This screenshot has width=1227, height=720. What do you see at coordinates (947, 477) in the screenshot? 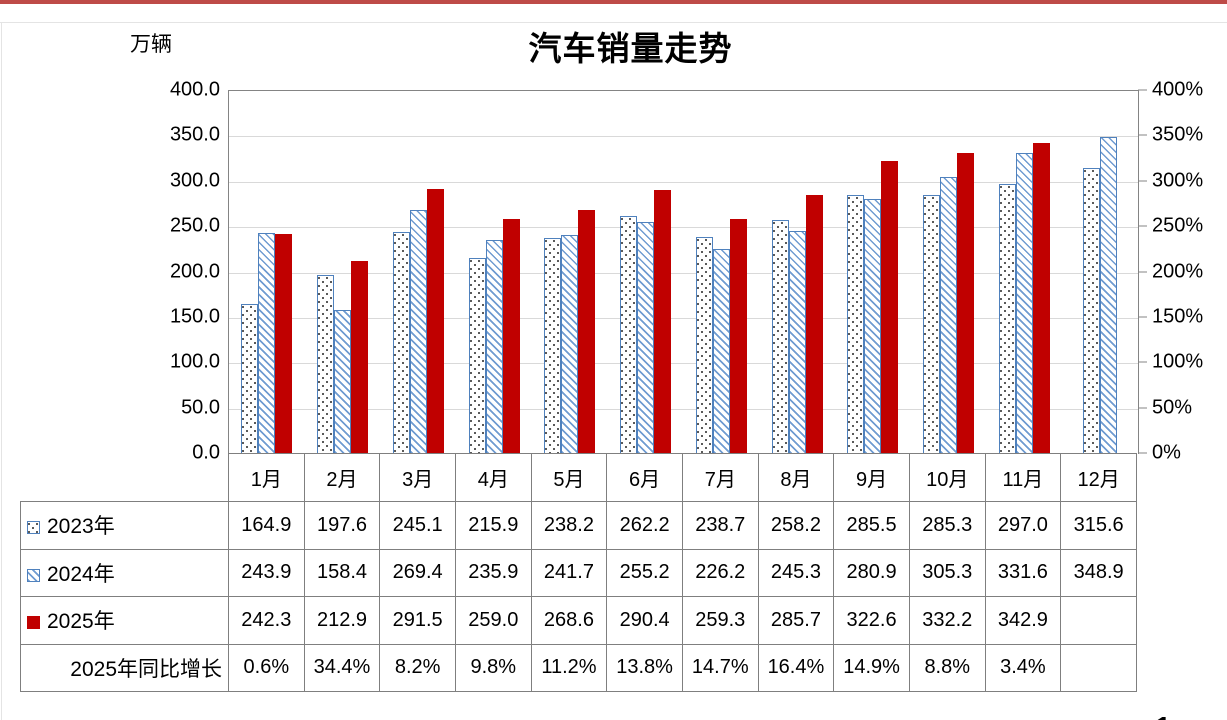
I see `month-header-cell: 10月` at bounding box center [947, 477].